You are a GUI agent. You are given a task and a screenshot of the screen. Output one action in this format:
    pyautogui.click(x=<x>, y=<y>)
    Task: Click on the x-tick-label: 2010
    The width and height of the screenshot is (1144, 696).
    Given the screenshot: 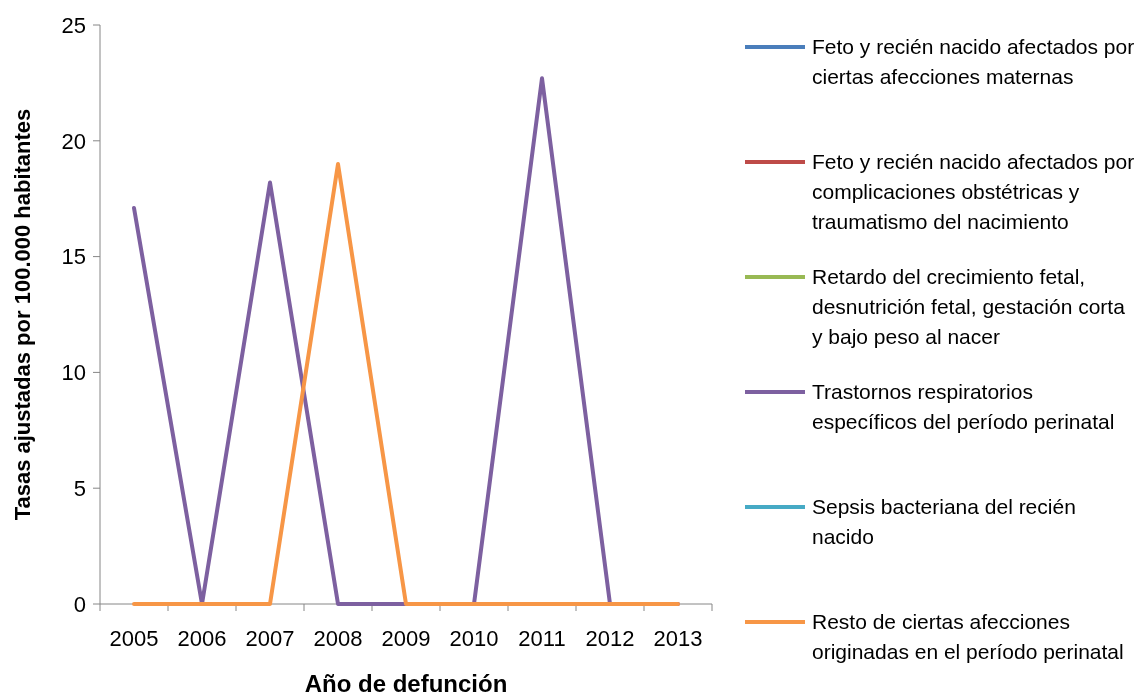 What is the action you would take?
    pyautogui.click(x=474, y=638)
    